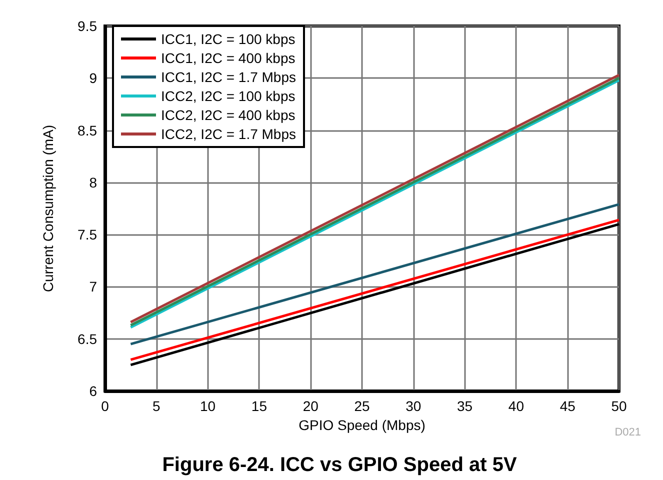  What do you see at coordinates (228, 77) in the screenshot?
I see `legend-label: ICC1, I2C = 1.7 Mbps` at bounding box center [228, 77].